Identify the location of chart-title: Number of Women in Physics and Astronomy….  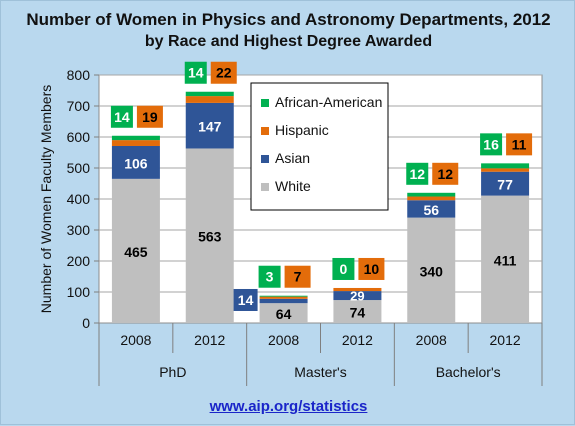
(288, 19).